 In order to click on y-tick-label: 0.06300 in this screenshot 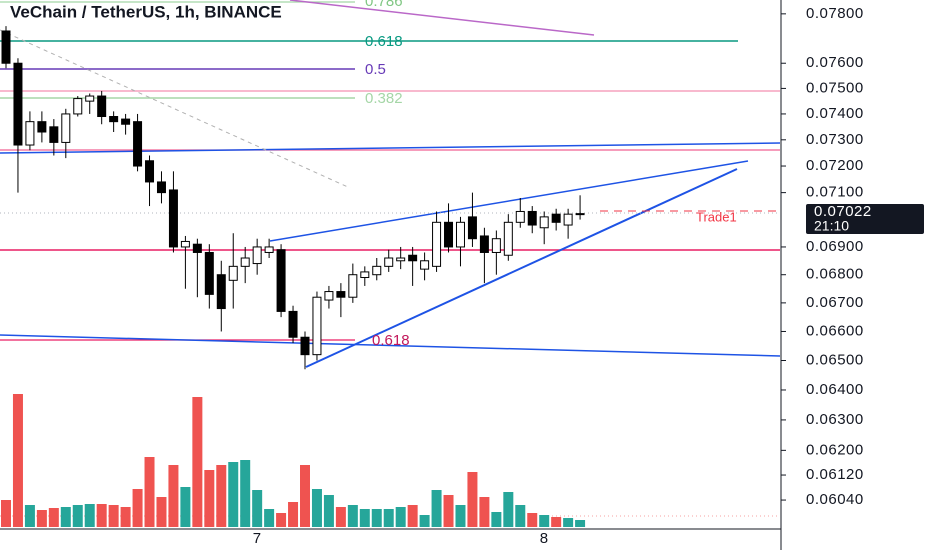, I will do `click(835, 419)`.